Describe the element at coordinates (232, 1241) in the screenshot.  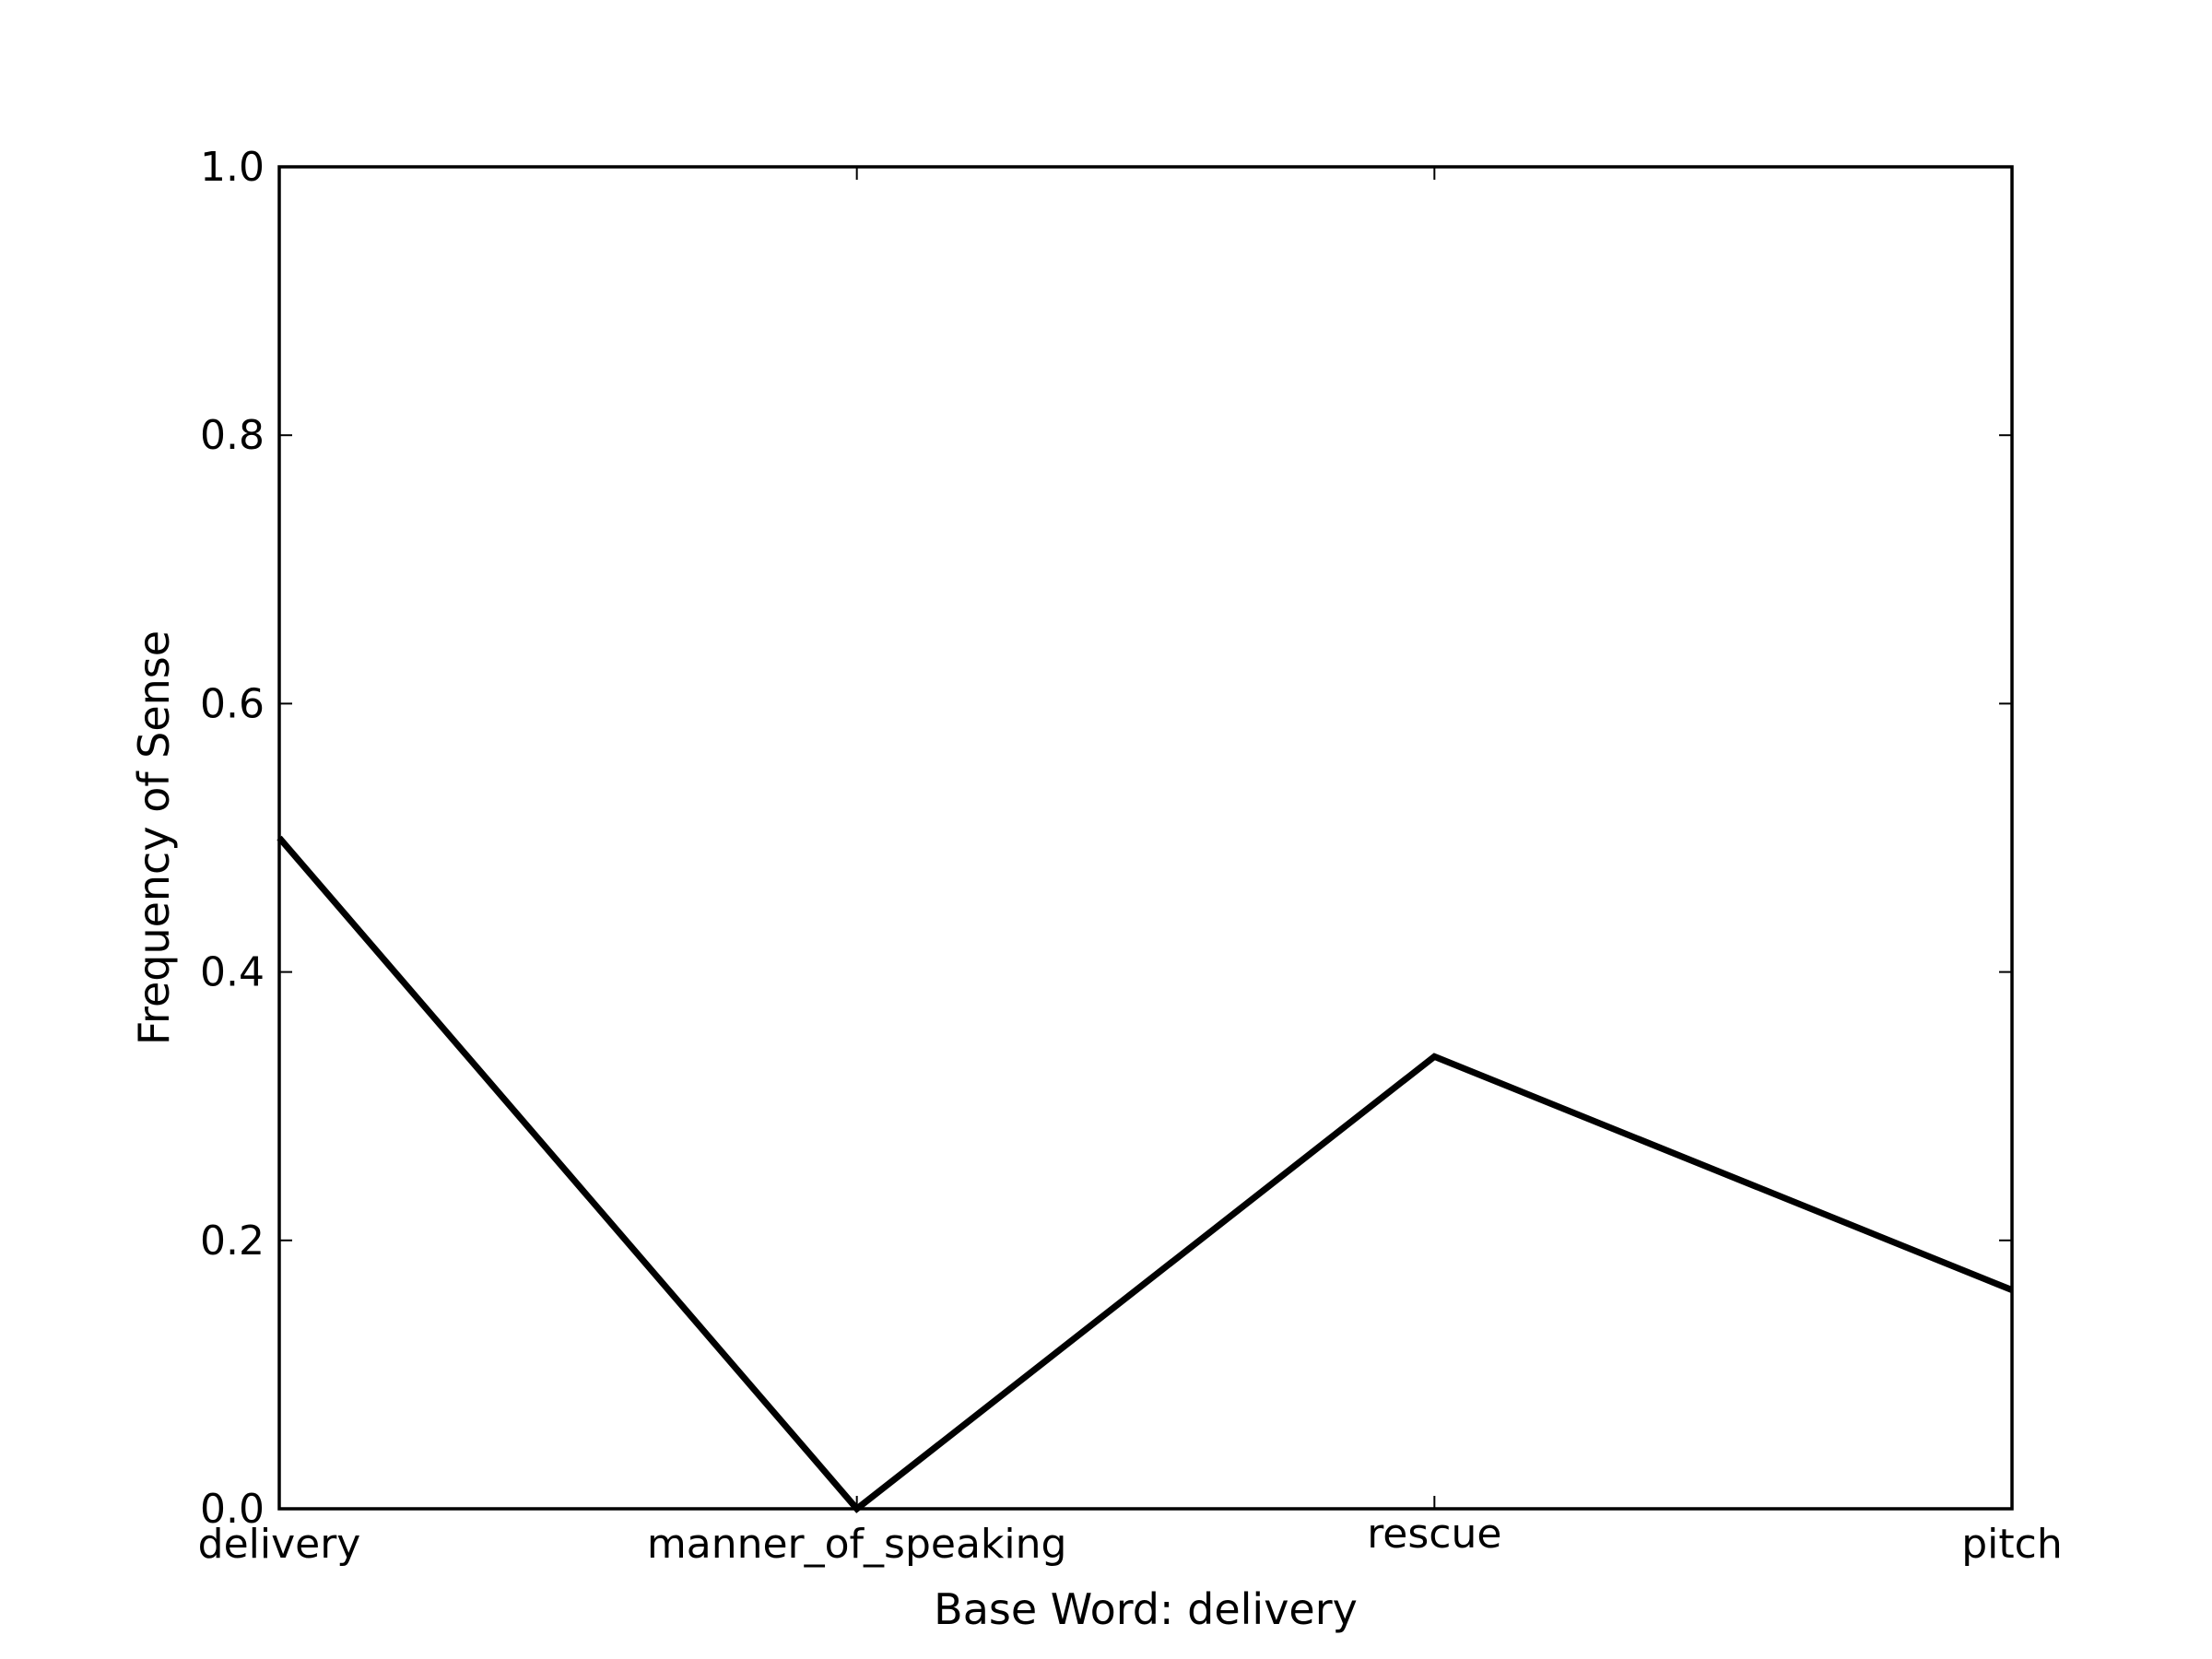
I see `y-tick-label: 0.2` at that location.